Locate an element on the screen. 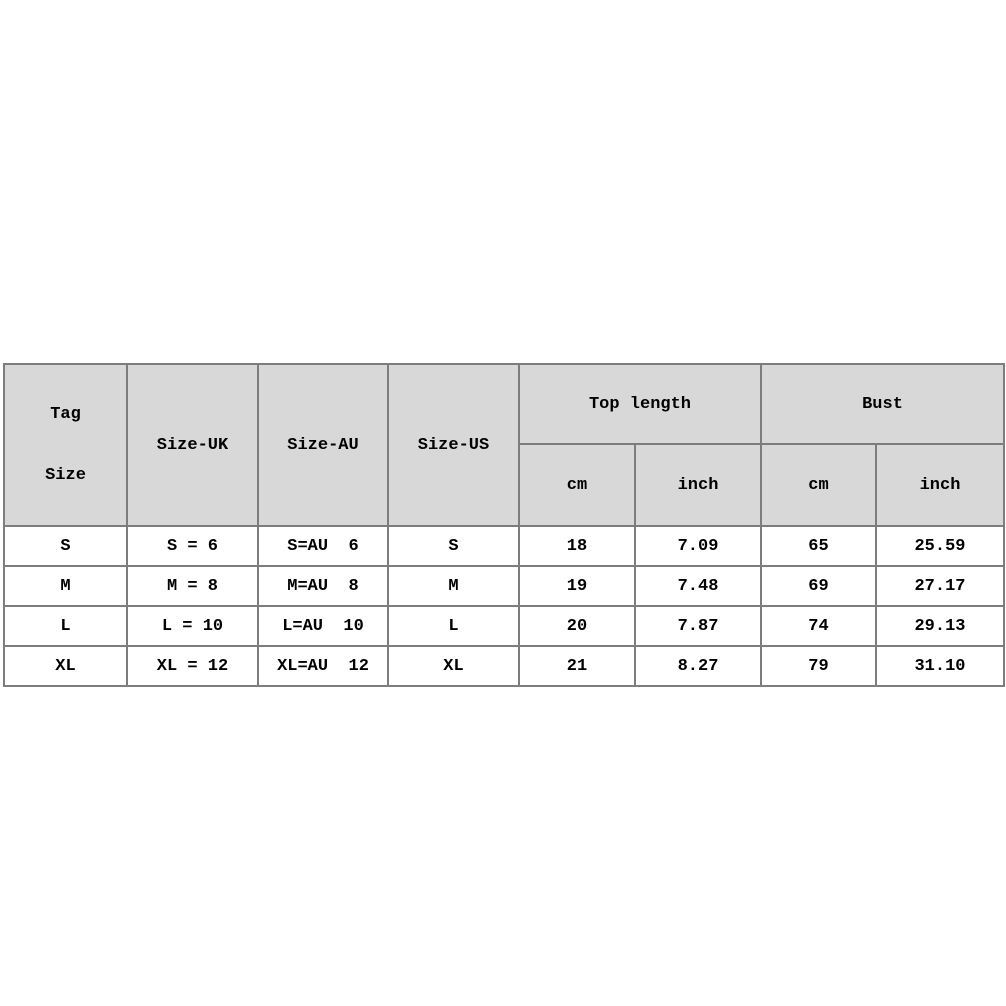 Image resolution: width=1006 pixels, height=1006 pixels. table-row-xl: XL XL = 12 XL=AU 12 XL 21 8.27 79 31.10 is located at coordinates (504, 666).